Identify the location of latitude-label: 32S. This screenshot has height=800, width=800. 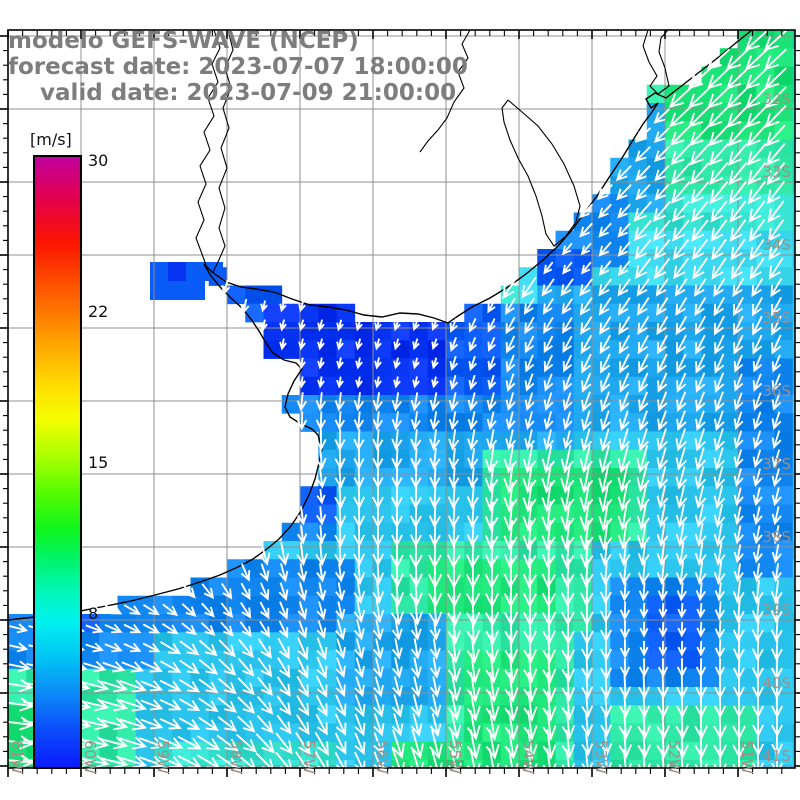
(776, 99).